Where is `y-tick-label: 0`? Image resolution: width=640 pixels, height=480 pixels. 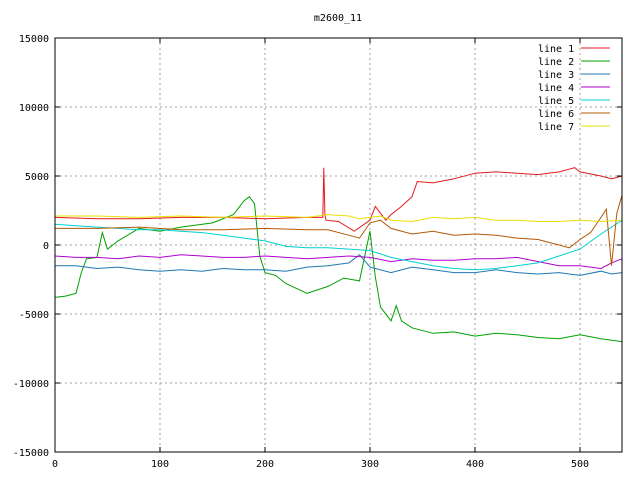
y-tick-label: 0 is located at coordinates (46, 246).